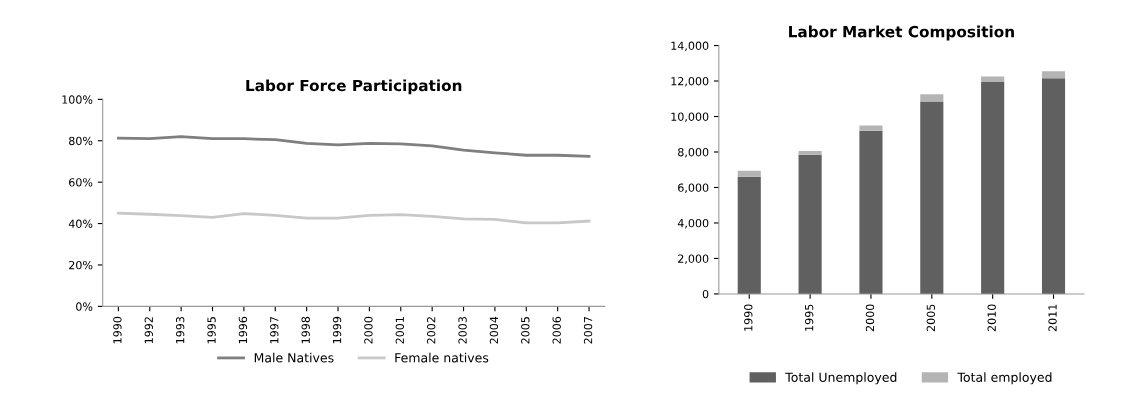 The image size is (1141, 414). What do you see at coordinates (991, 318) in the screenshot?
I see `x-tick-label: 2010` at bounding box center [991, 318].